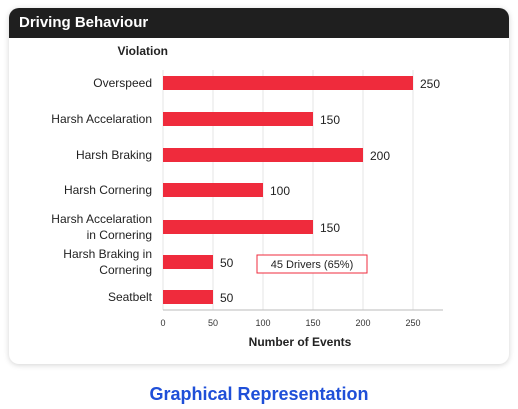 Image resolution: width=518 pixels, height=409 pixels. I want to click on card-title: Driving Behaviour, so click(259, 23).